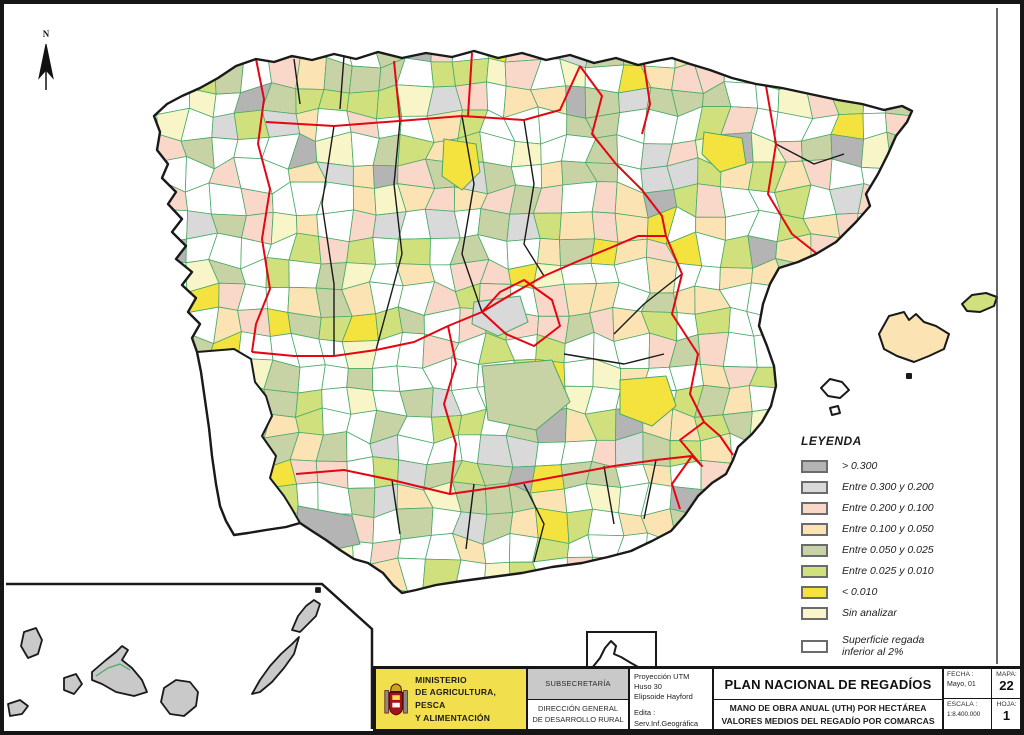 This screenshot has height=735, width=1024. I want to click on edita-line-2: Serv.Inf.Geográfica, so click(666, 723).